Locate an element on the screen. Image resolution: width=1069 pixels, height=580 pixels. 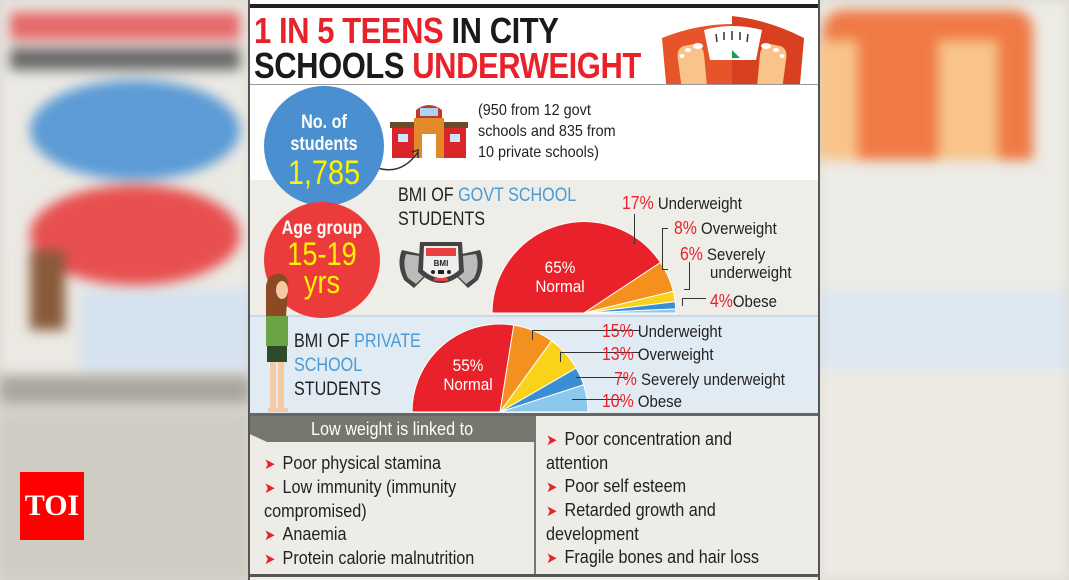
govt-legend-severely-underweight: 6% Severely is located at coordinates (723, 254).